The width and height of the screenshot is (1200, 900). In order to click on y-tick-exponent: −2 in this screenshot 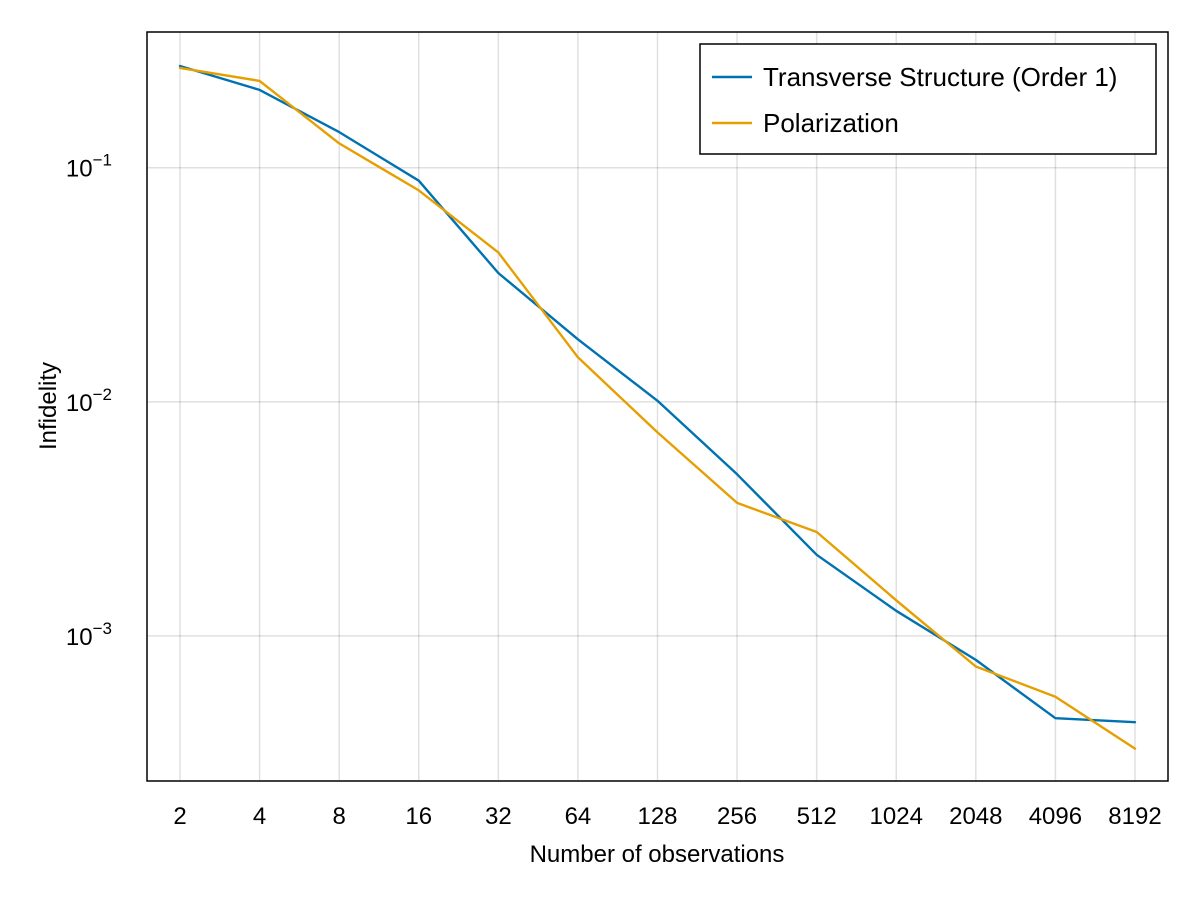, I will do `click(102, 394)`.